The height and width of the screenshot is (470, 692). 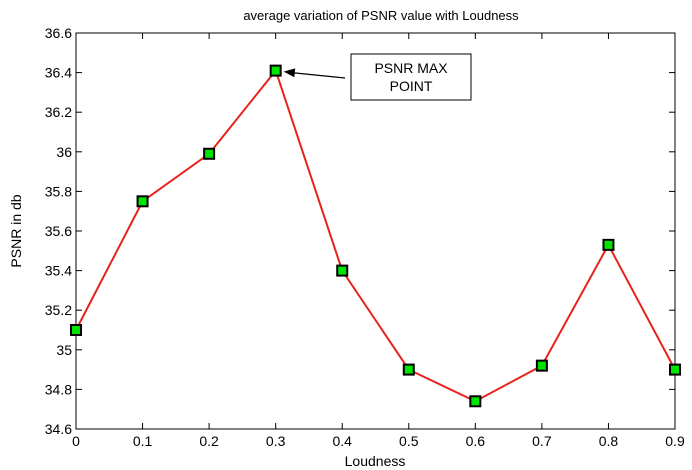 I want to click on x-tick-label-8: 0.8, so click(x=609, y=441).